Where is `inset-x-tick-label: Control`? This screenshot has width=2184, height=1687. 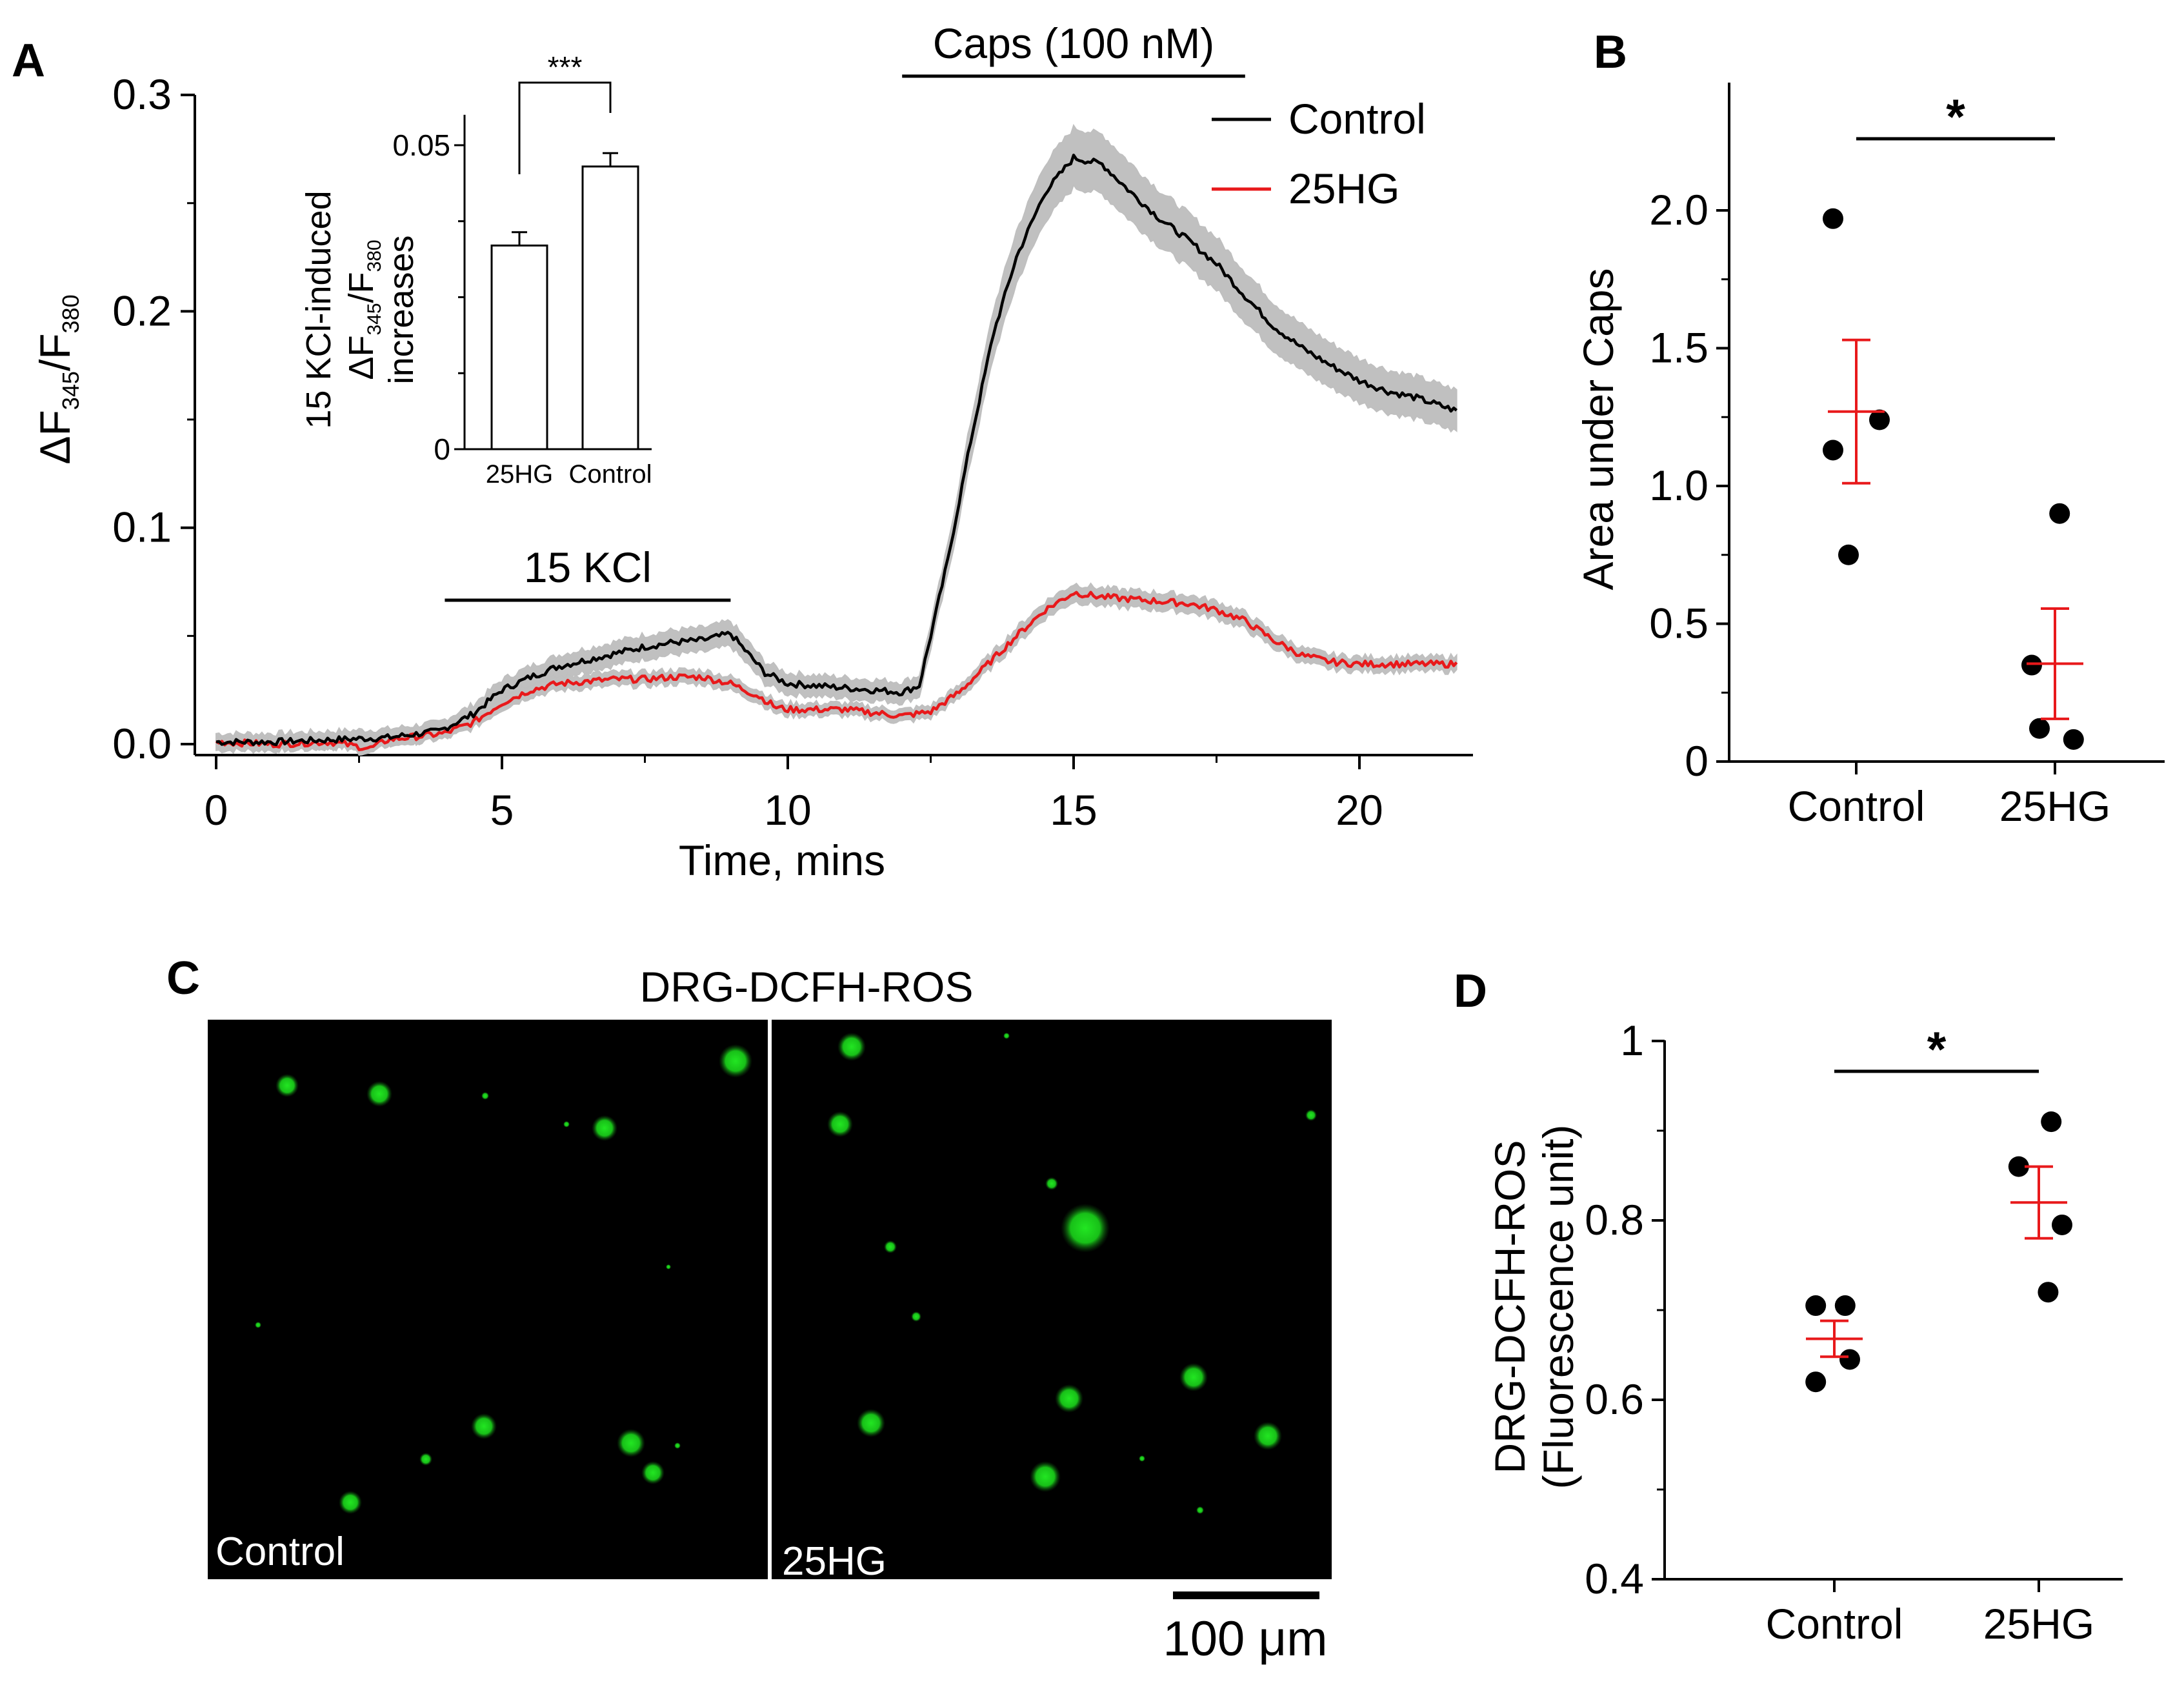
inset-x-tick-label: Control is located at coordinates (610, 475).